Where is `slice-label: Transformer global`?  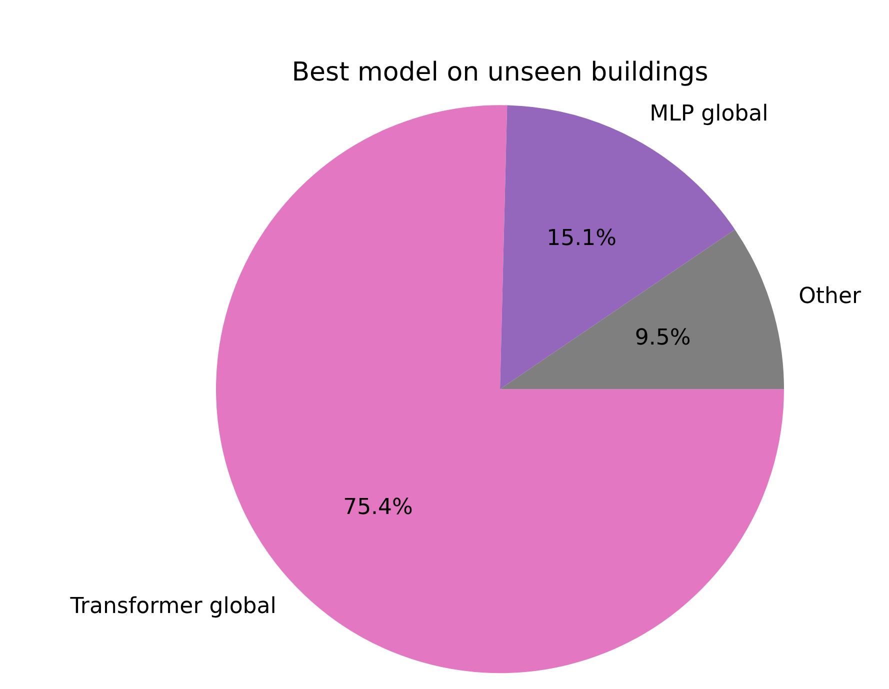 slice-label: Transformer global is located at coordinates (172, 606).